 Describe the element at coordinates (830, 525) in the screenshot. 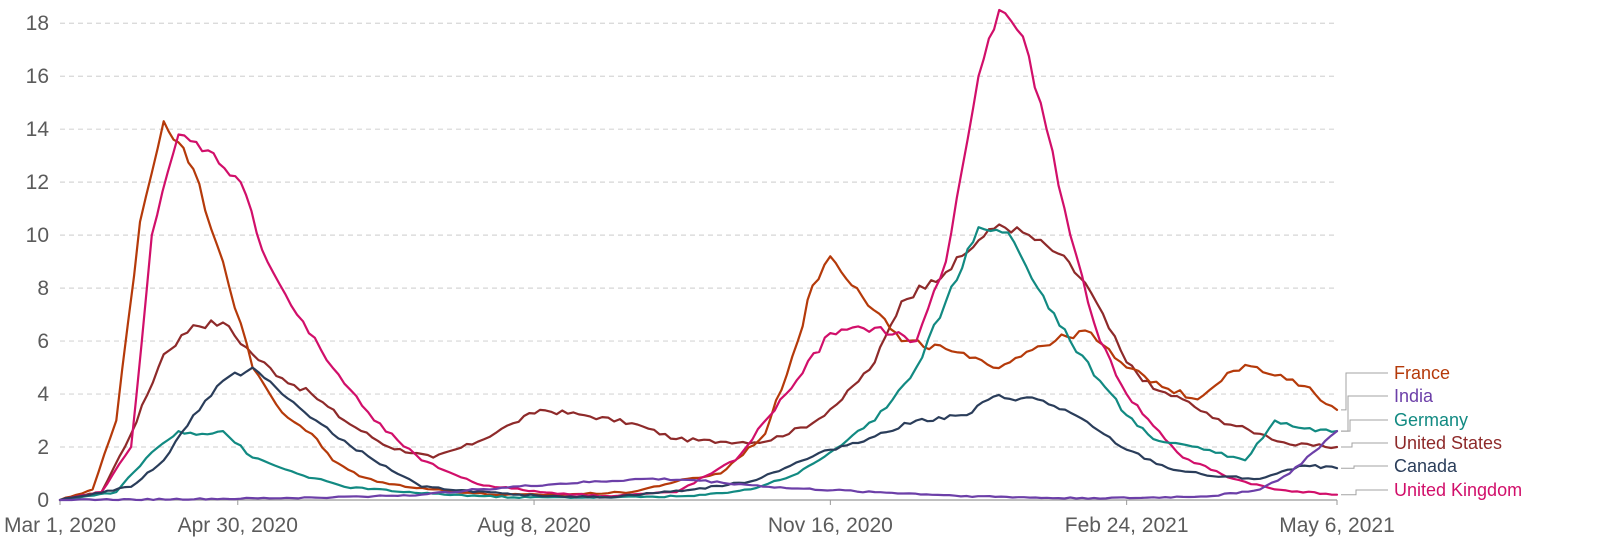

I see `x-tick-label: Nov 16, 2020` at that location.